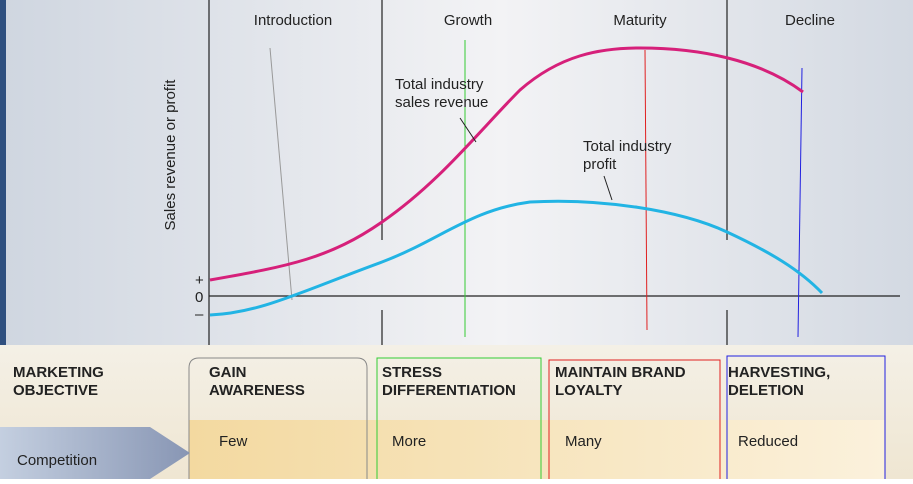 The height and width of the screenshot is (484, 913). I want to click on axis-marker: –, so click(199, 314).